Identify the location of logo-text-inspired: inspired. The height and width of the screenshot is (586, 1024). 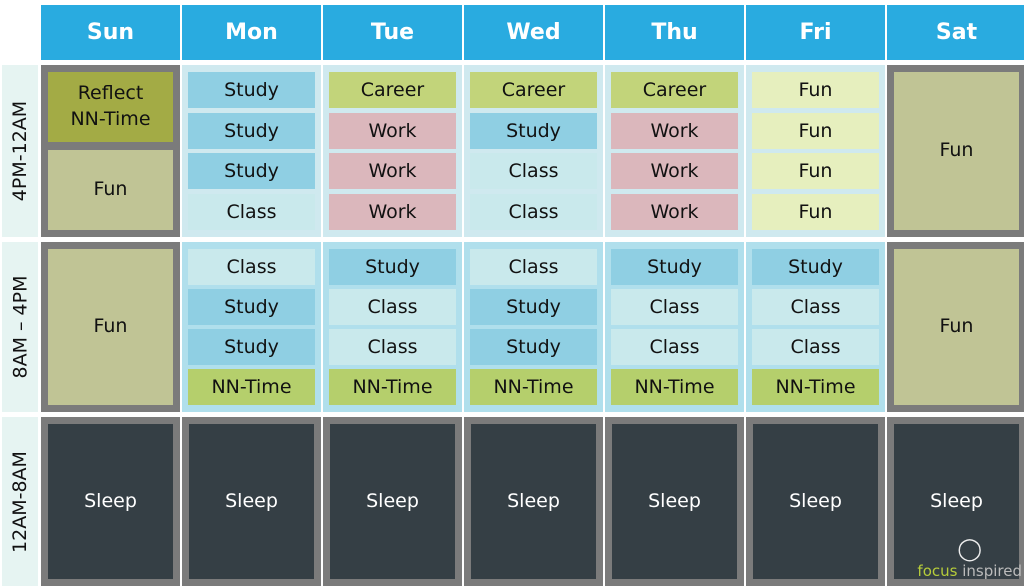
(992, 571).